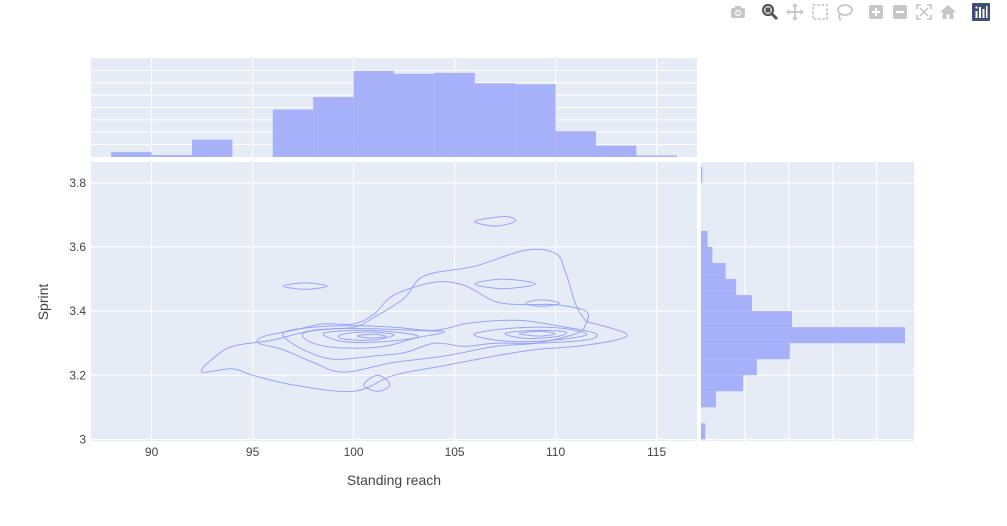 The height and width of the screenshot is (526, 1007). I want to click on zoom-icon, so click(770, 12).